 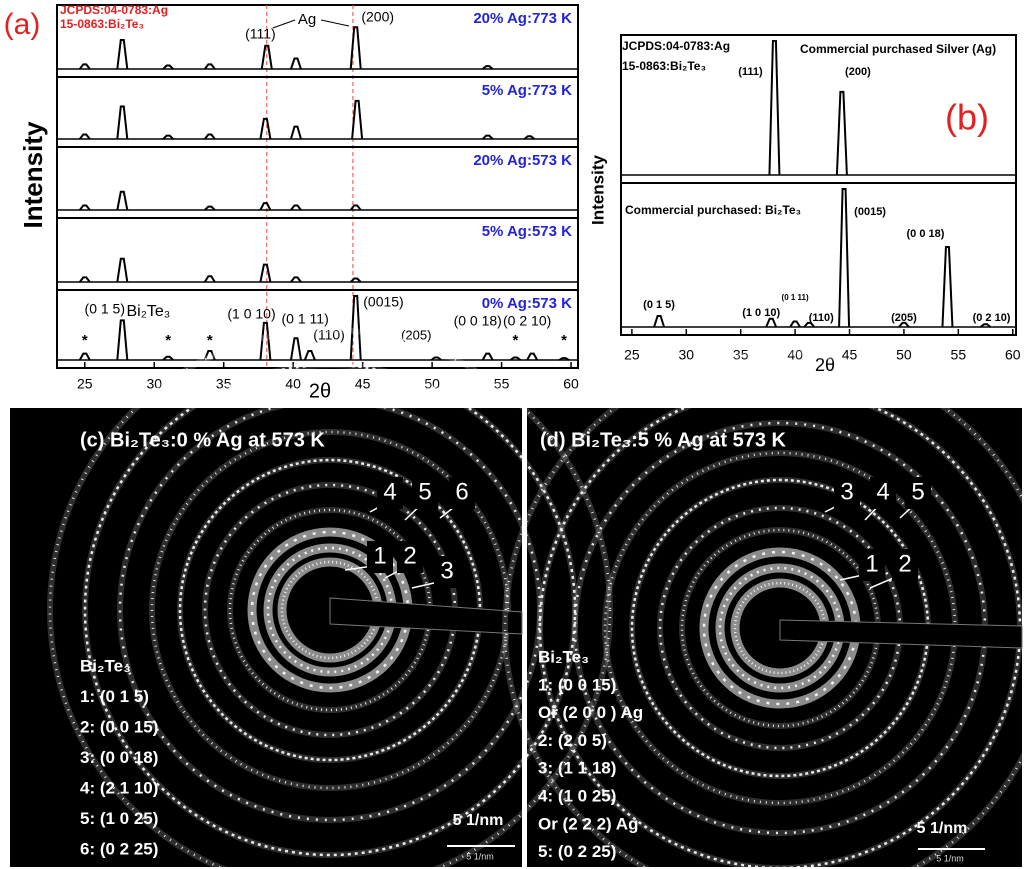 I want to click on series-name: 5% Ag:573 K, so click(x=527, y=231).